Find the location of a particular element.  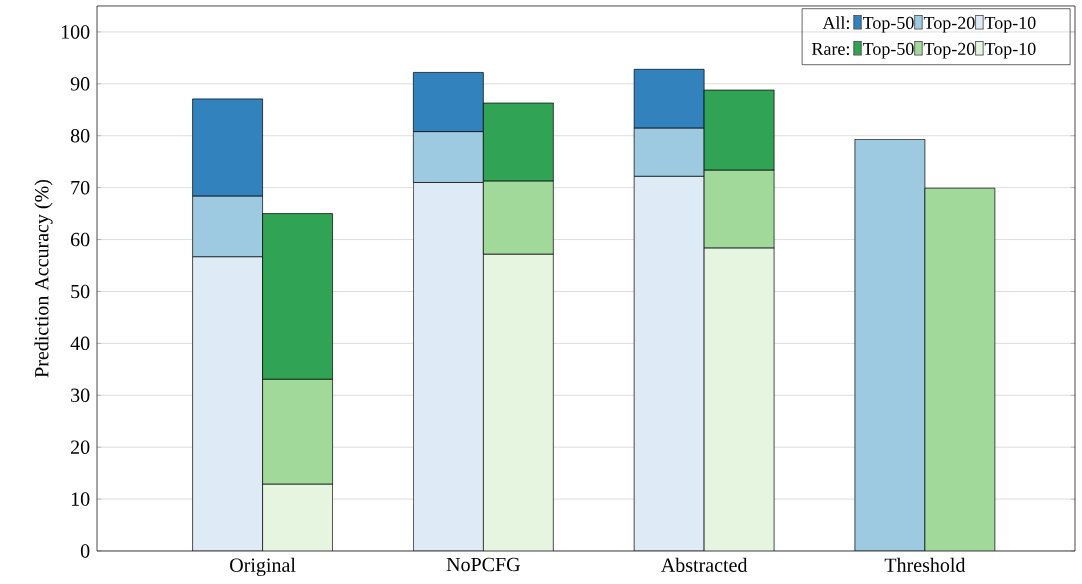

y-tick-label: 30 is located at coordinates (80, 395).